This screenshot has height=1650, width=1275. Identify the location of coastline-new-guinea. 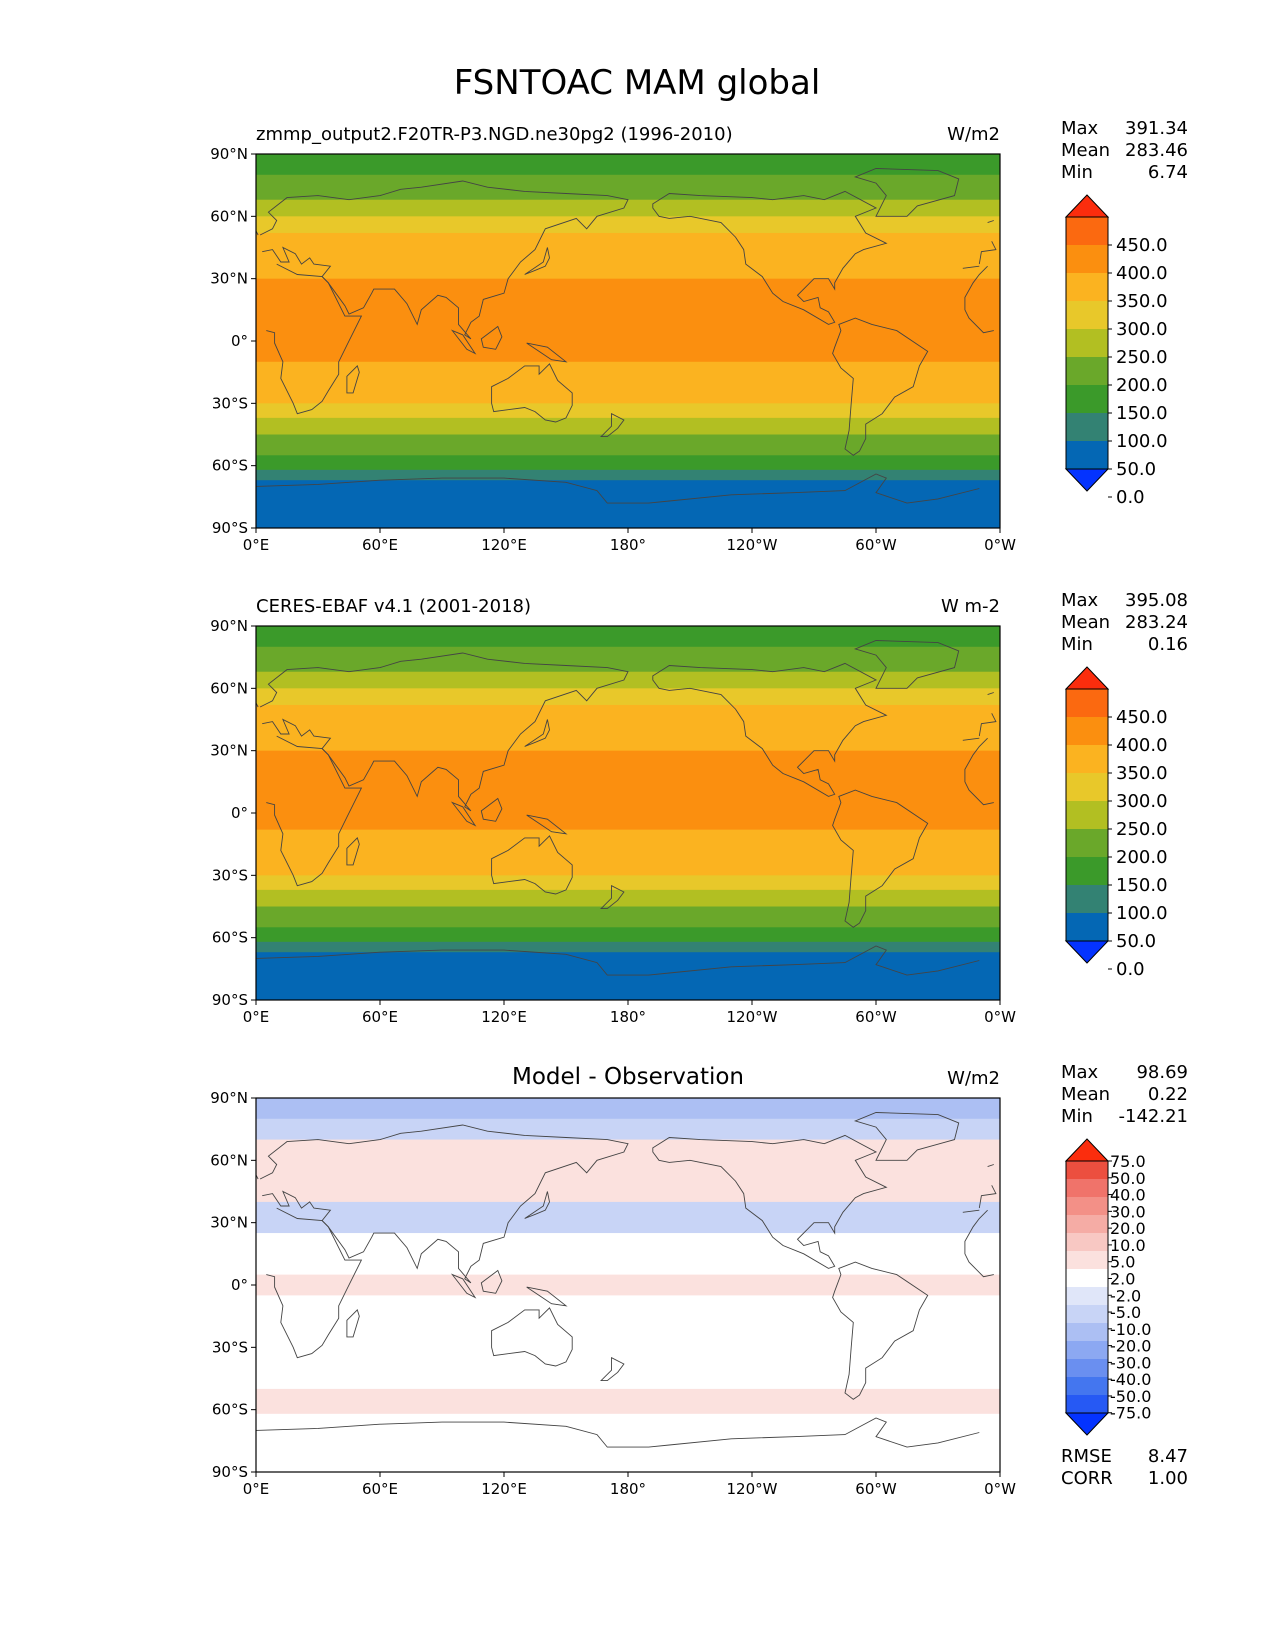
(547, 352).